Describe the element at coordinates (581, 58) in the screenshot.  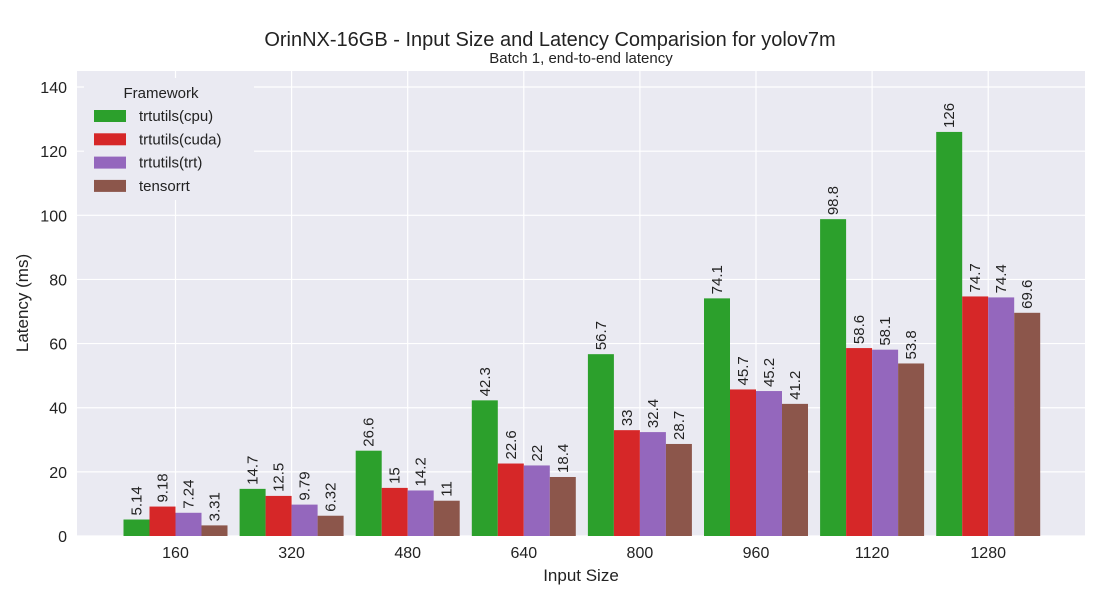
I see `chart-subtitle: Batch 1, end-to-end latency` at that location.